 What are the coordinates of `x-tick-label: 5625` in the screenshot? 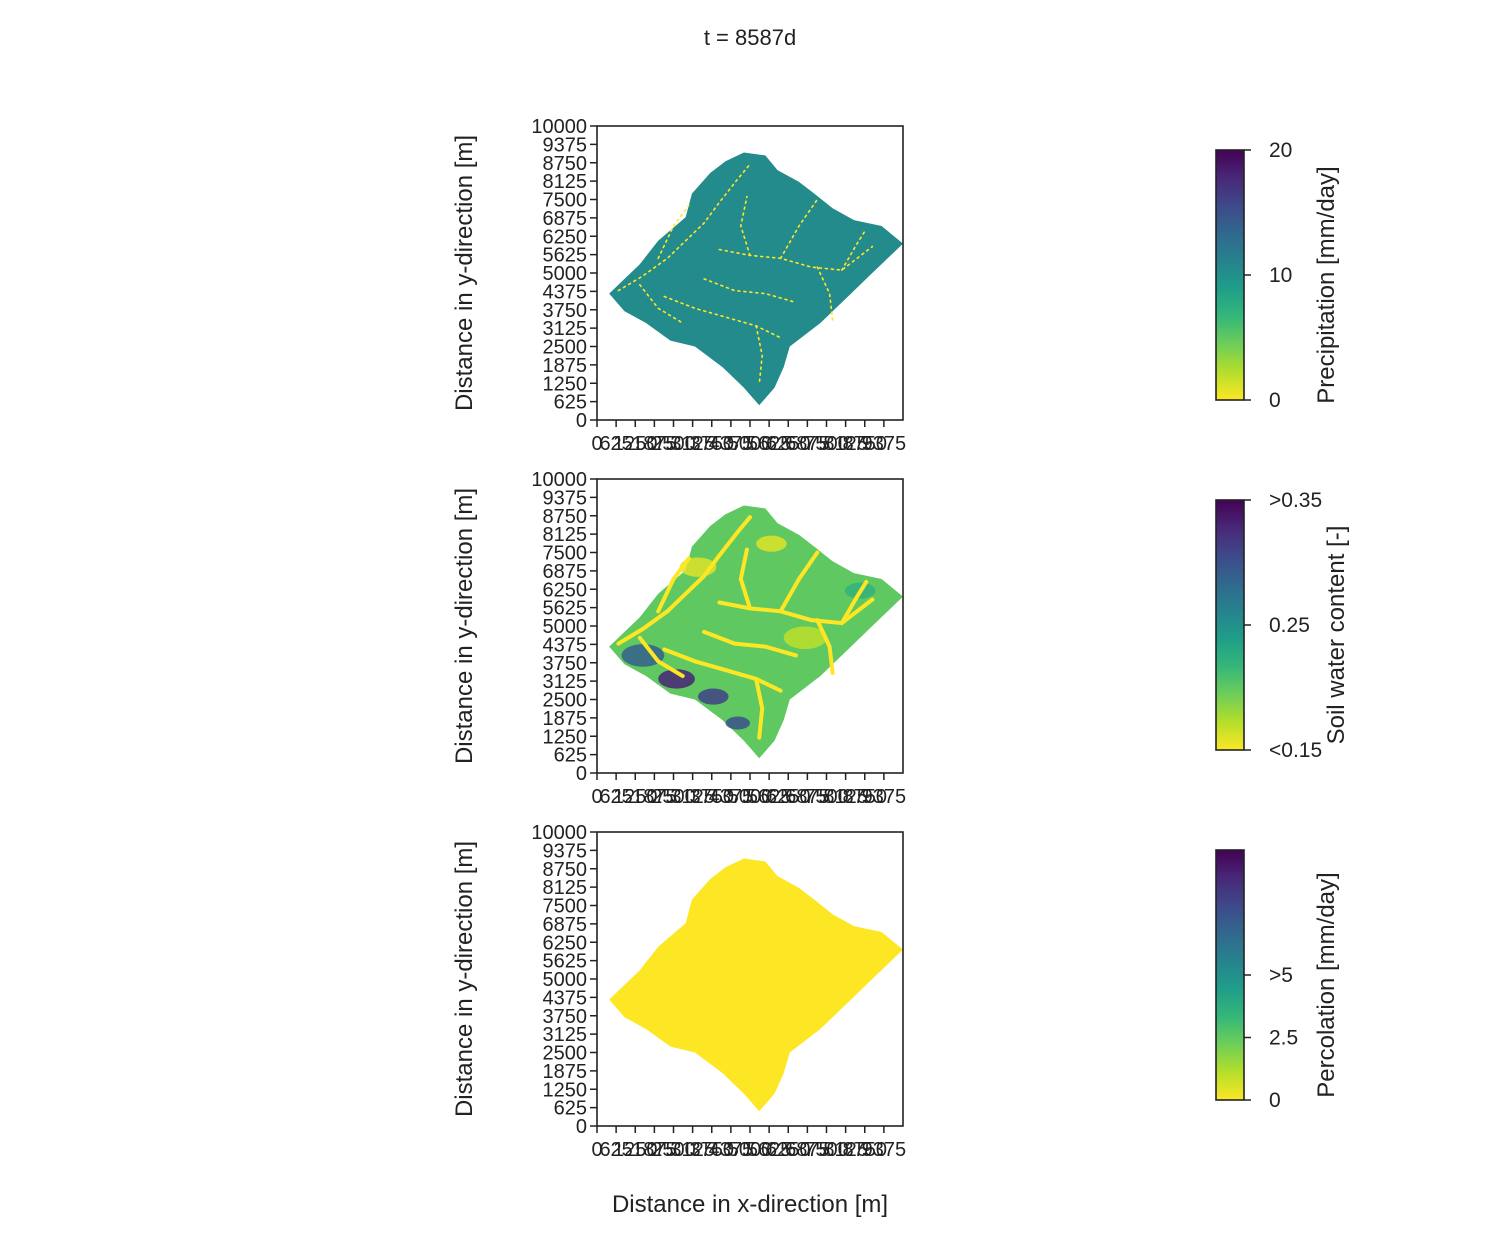 It's located at (769, 797).